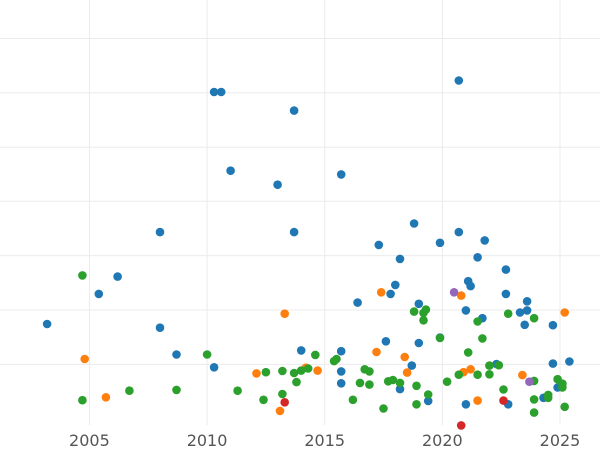 This screenshot has width=600, height=450. I want to click on x-tick-label-2010: 2010, so click(207, 440).